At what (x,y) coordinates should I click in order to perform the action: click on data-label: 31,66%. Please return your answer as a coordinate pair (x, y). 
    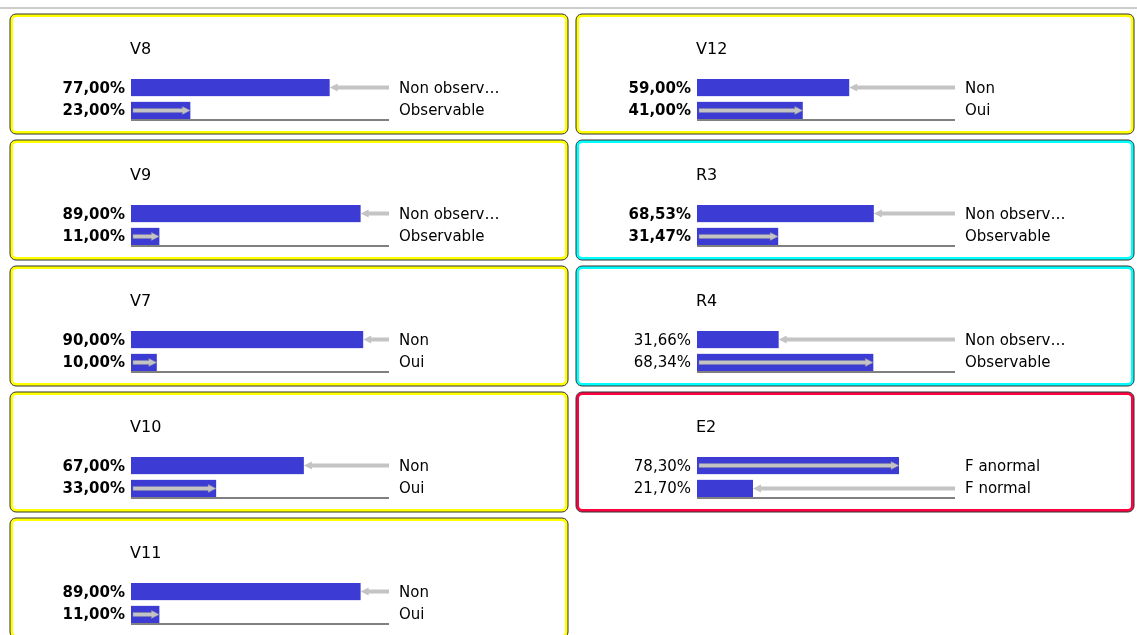
    Looking at the image, I should click on (662, 339).